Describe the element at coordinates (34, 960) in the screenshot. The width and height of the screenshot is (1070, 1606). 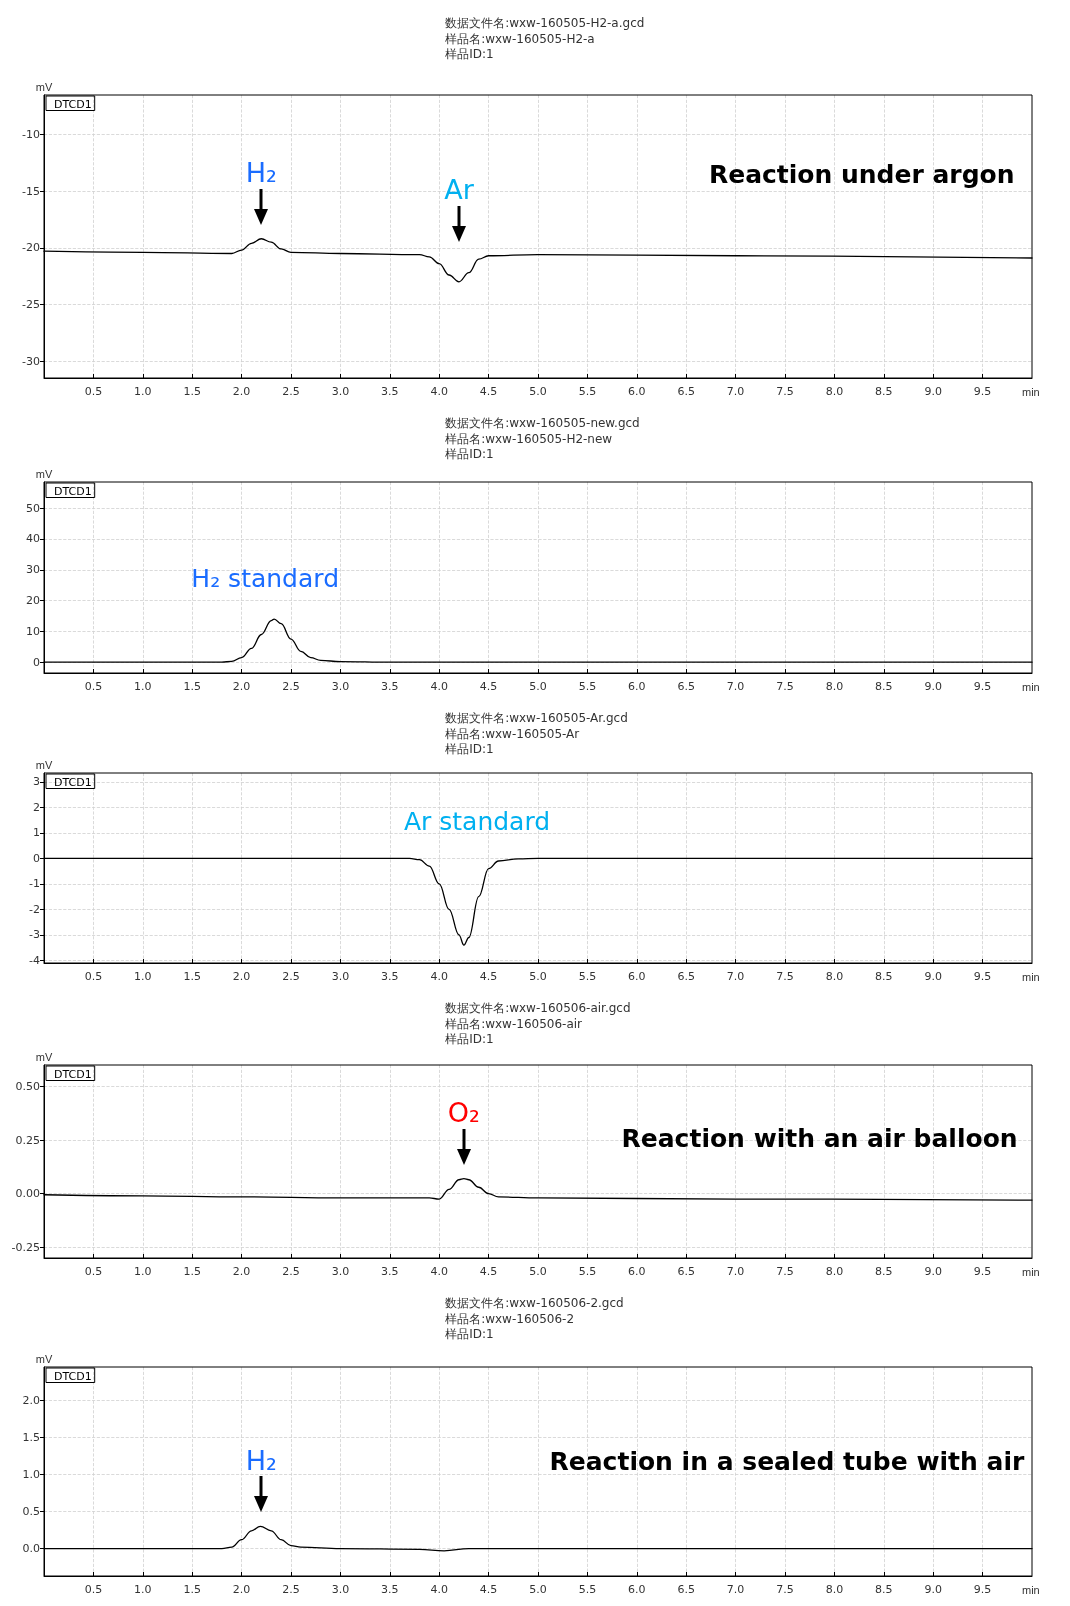
I see `y-tick-label: -4` at that location.